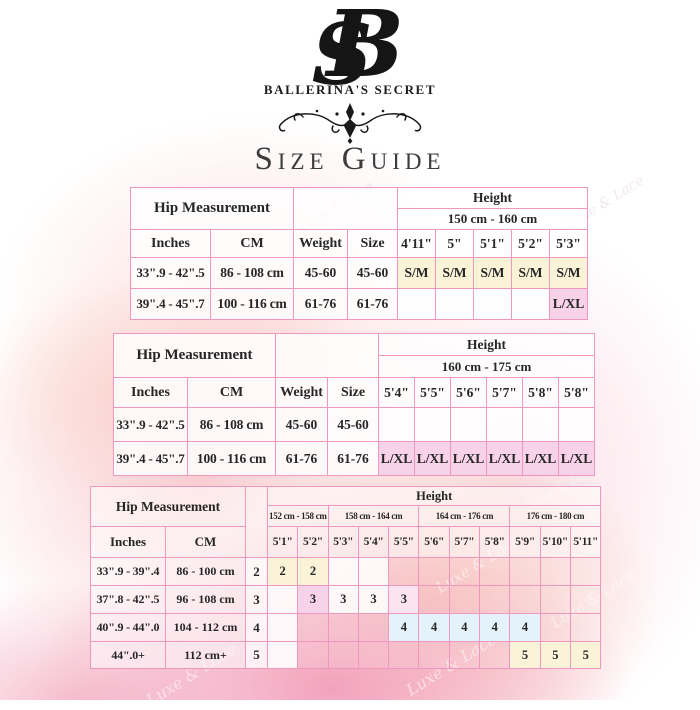 Image resolution: width=700 pixels, height=710 pixels. I want to click on col-header-weight: Weight, so click(301, 392).